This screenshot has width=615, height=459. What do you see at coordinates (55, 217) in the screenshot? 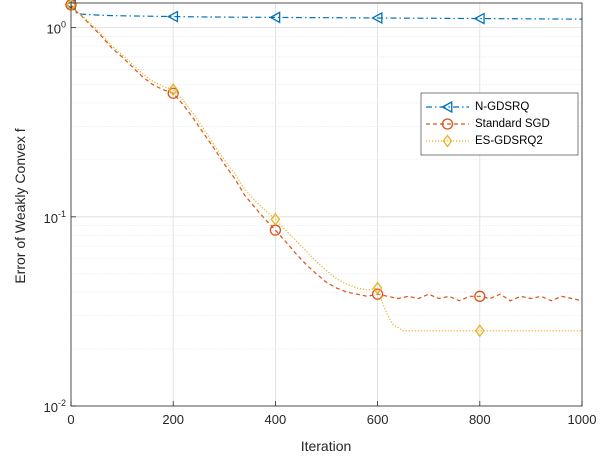
I see `y-tick-label: 10⁻¹` at bounding box center [55, 217].